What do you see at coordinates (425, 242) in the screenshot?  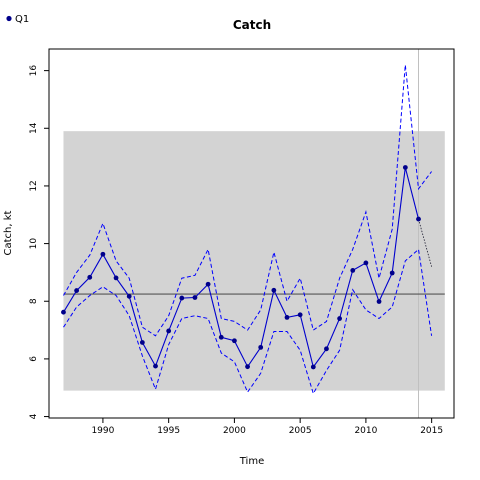 I see `projection-line` at bounding box center [425, 242].